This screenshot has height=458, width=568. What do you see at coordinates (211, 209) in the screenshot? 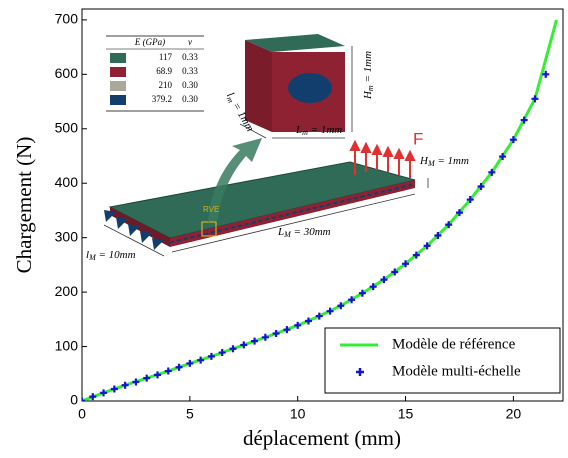
I see `rve-label: RVE` at bounding box center [211, 209].